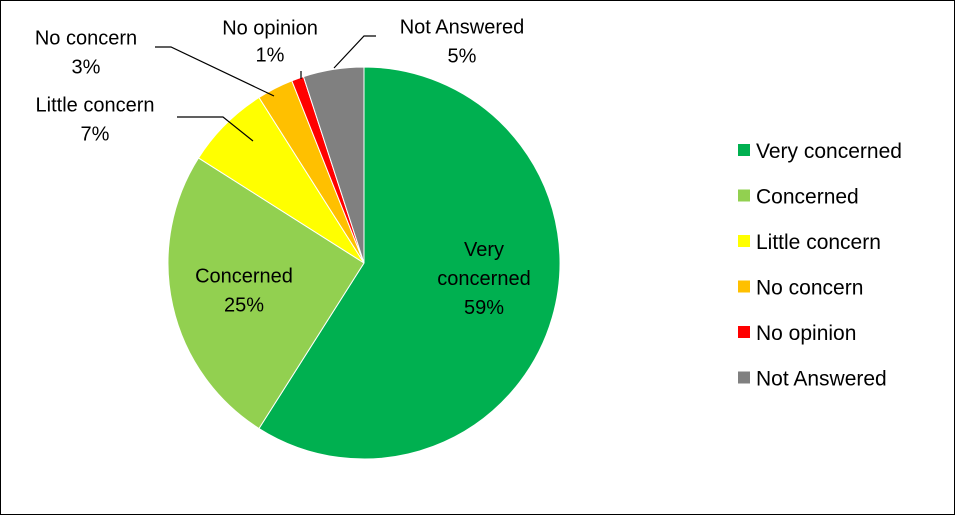  I want to click on legend-label-no-opinion: No opinion, so click(806, 333).